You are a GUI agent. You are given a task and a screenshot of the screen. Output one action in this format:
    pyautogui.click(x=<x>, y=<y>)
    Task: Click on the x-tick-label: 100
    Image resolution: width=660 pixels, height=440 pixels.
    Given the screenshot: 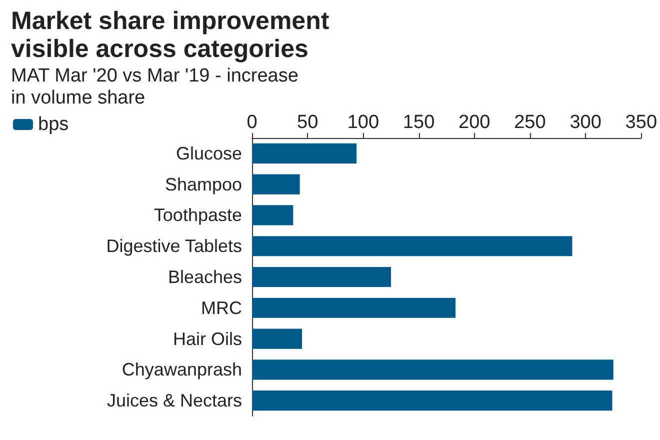 What is the action you would take?
    pyautogui.click(x=363, y=122)
    